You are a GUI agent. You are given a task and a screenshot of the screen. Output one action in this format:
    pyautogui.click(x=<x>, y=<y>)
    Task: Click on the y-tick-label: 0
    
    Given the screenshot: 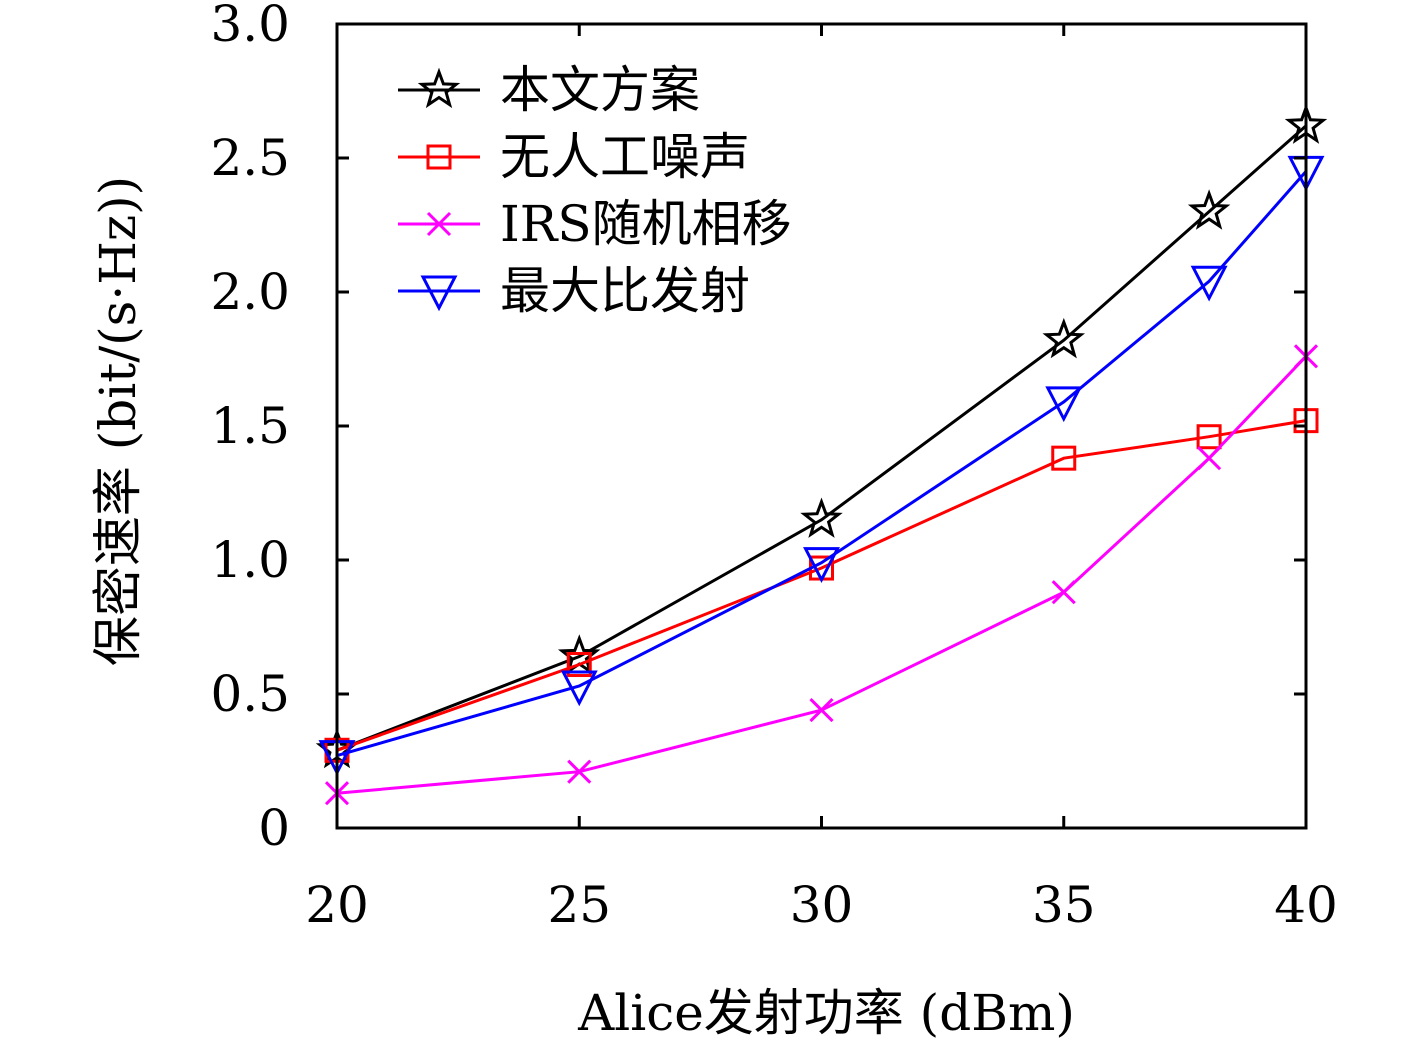 What is the action you would take?
    pyautogui.click(x=274, y=828)
    